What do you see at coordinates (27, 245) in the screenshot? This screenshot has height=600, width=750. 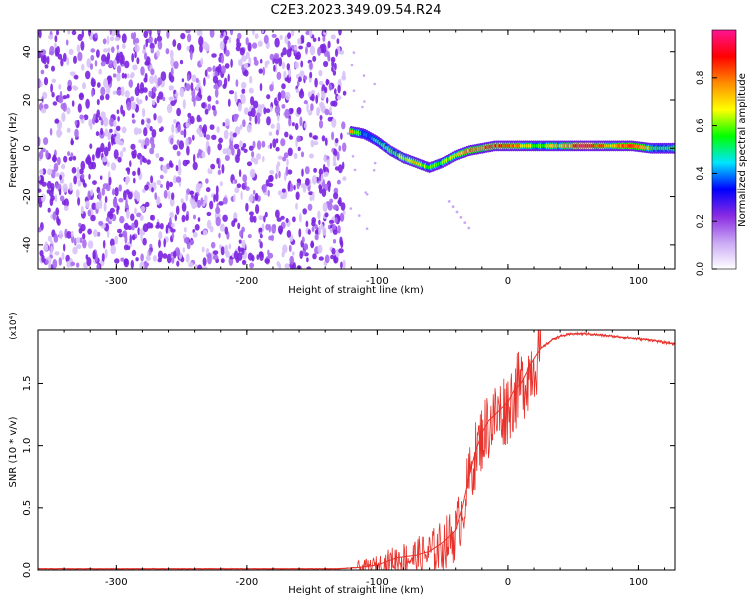 I see `y-tick-label: -40` at bounding box center [27, 245].